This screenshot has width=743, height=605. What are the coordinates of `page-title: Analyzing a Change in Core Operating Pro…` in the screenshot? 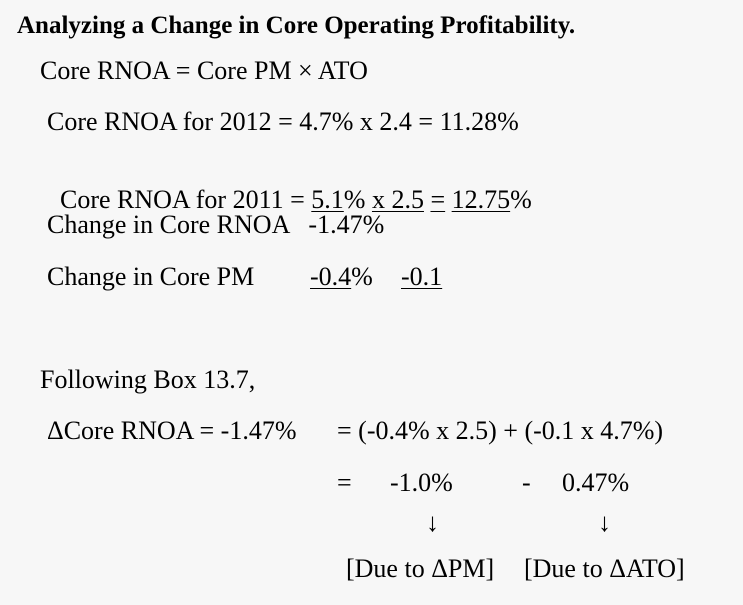 It's located at (296, 25).